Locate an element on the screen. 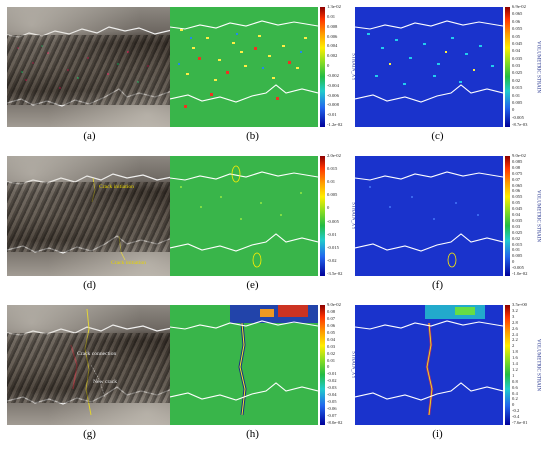 Image resolution: width=550 pixels, height=449 pixels. colorbar-tick-label: -8.0e-02 is located at coordinates (335, 422).